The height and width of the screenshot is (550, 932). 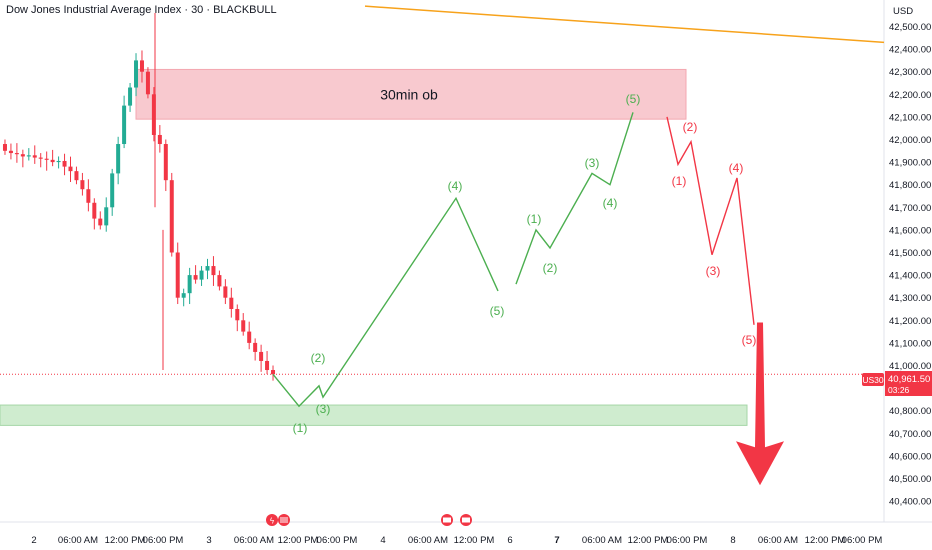 I want to click on y-tick-label: 41,300.00, so click(x=910, y=298).